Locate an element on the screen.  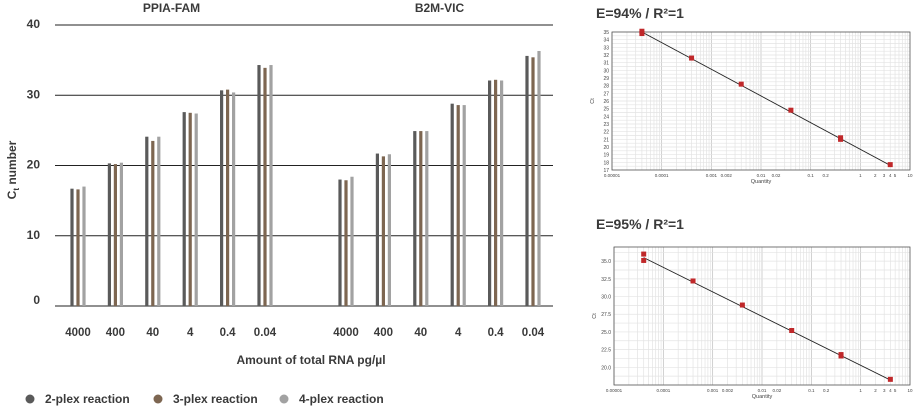
y-tick-label: 25 is located at coordinates (606, 110).